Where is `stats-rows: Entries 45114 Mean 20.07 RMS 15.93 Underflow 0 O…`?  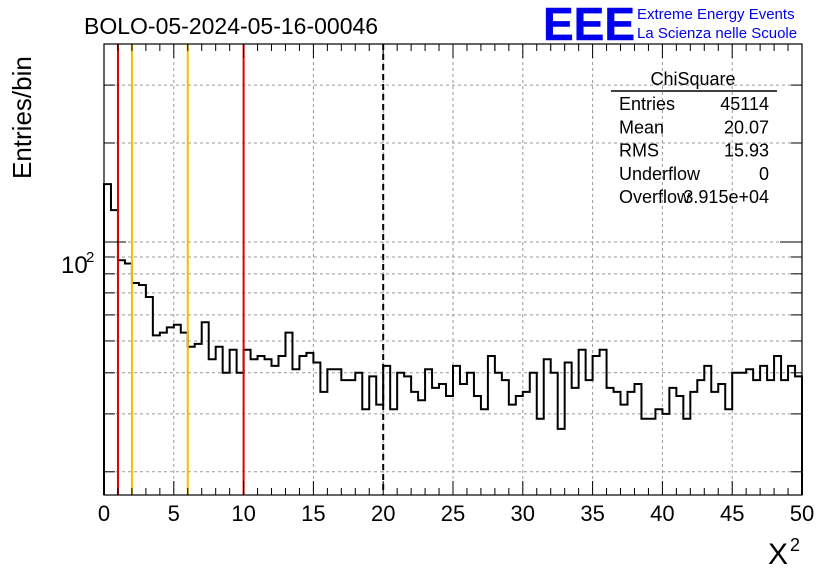 stats-rows: Entries 45114 Mean 20.07 RMS 15.93 Underflow 0 O… is located at coordinates (694, 150).